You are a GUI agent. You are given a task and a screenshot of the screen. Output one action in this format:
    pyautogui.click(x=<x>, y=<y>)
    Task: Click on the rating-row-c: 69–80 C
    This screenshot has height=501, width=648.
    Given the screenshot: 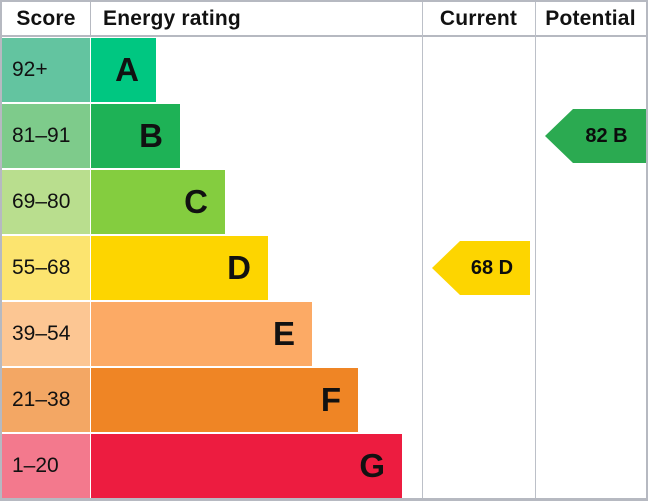 What is the action you would take?
    pyautogui.click(x=324, y=202)
    